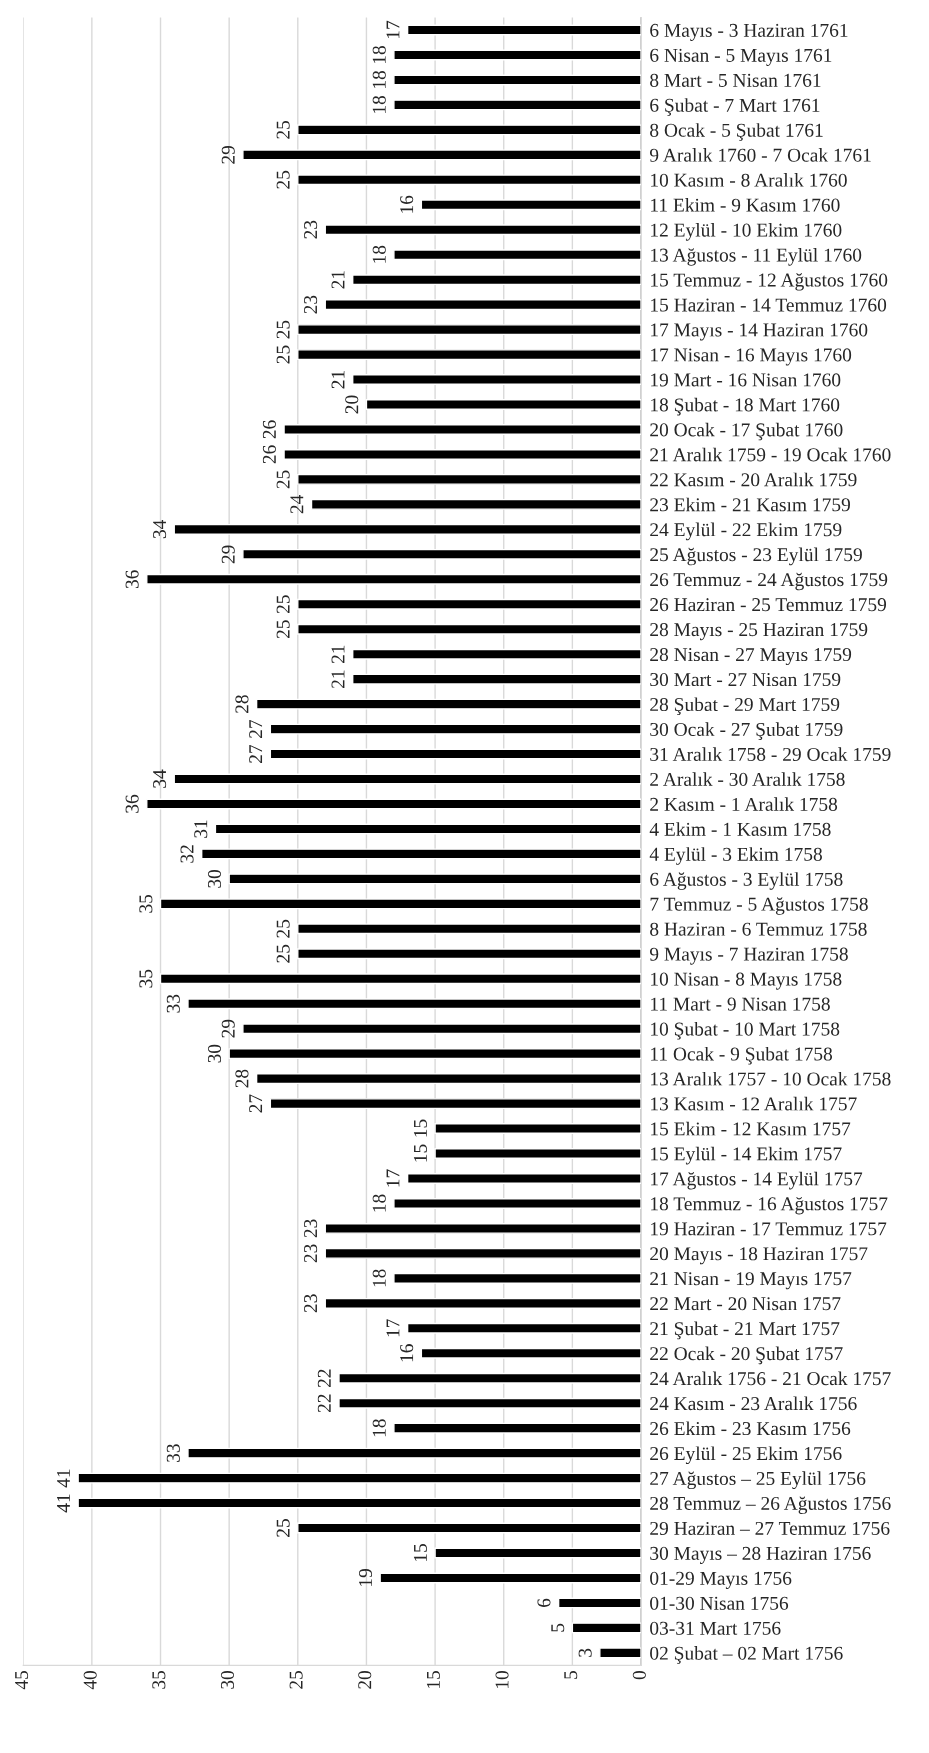 This screenshot has width=929, height=1753. I want to click on y-tick-label: 17 Ağustos - 14 Eylül 1757, so click(757, 1180).